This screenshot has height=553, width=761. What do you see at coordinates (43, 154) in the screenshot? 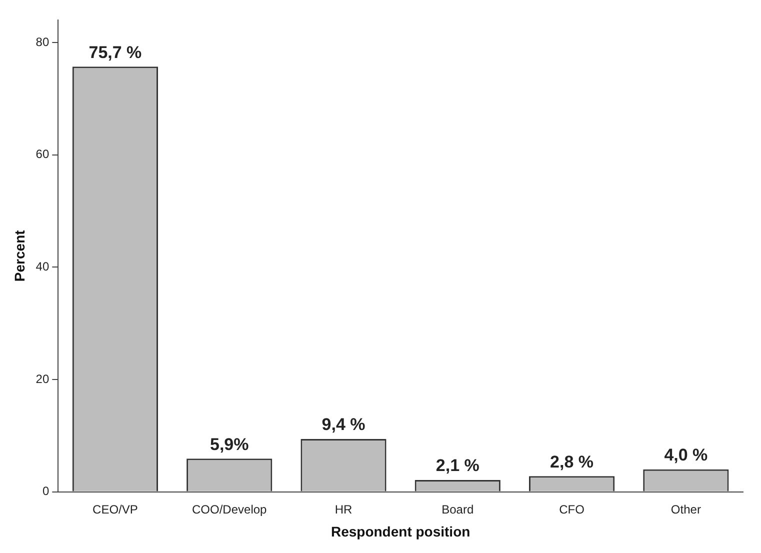
I see `y-tick-label: 60` at bounding box center [43, 154].